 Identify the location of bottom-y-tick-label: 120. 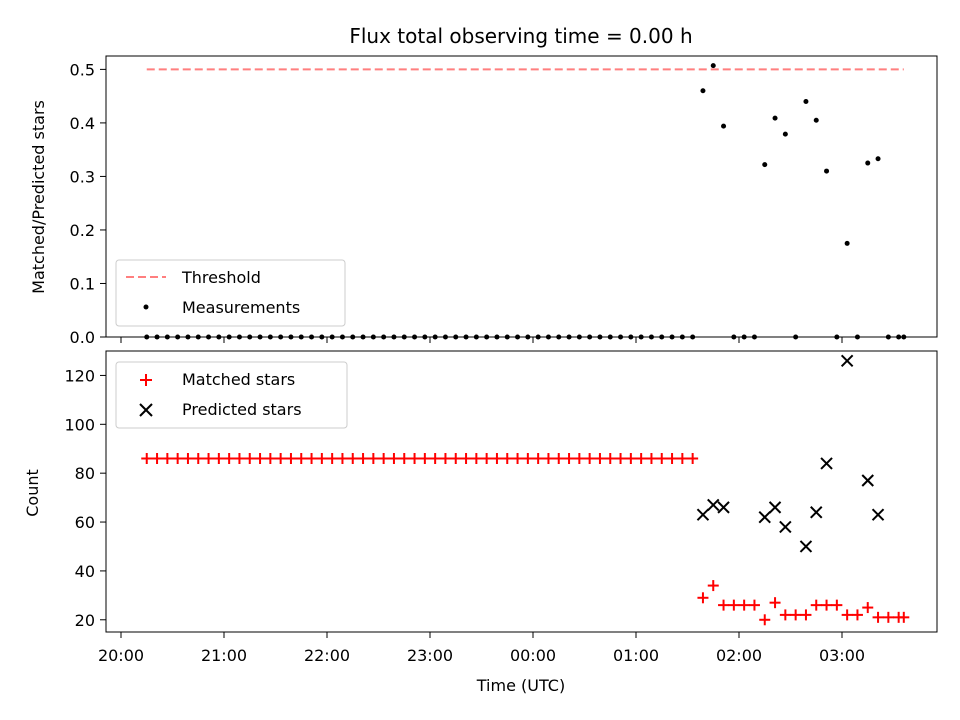
(79, 375).